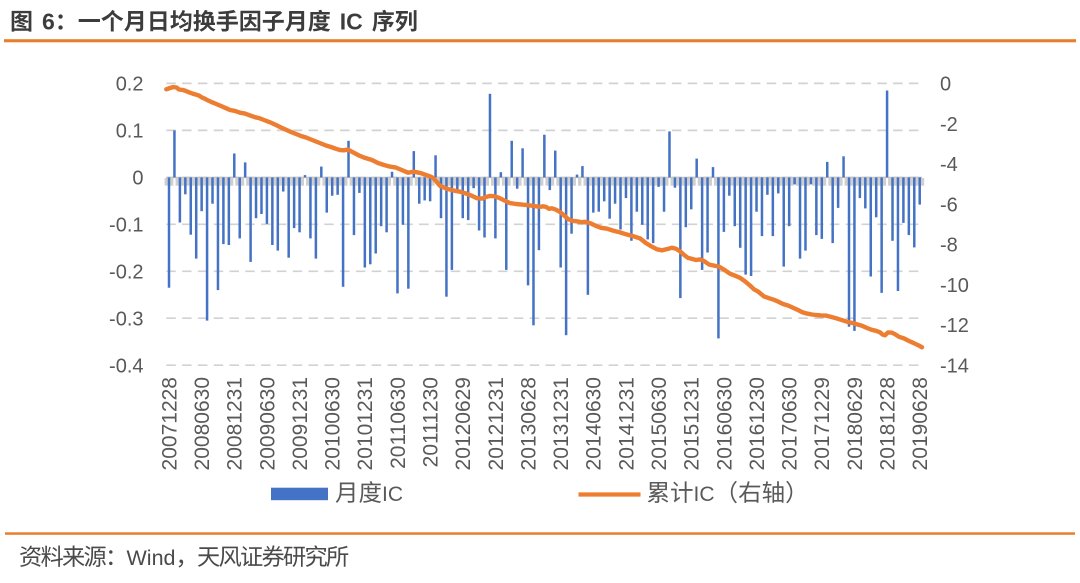 This screenshot has height=583, width=1080. I want to click on svg-text: 20071228, so click(169, 423).